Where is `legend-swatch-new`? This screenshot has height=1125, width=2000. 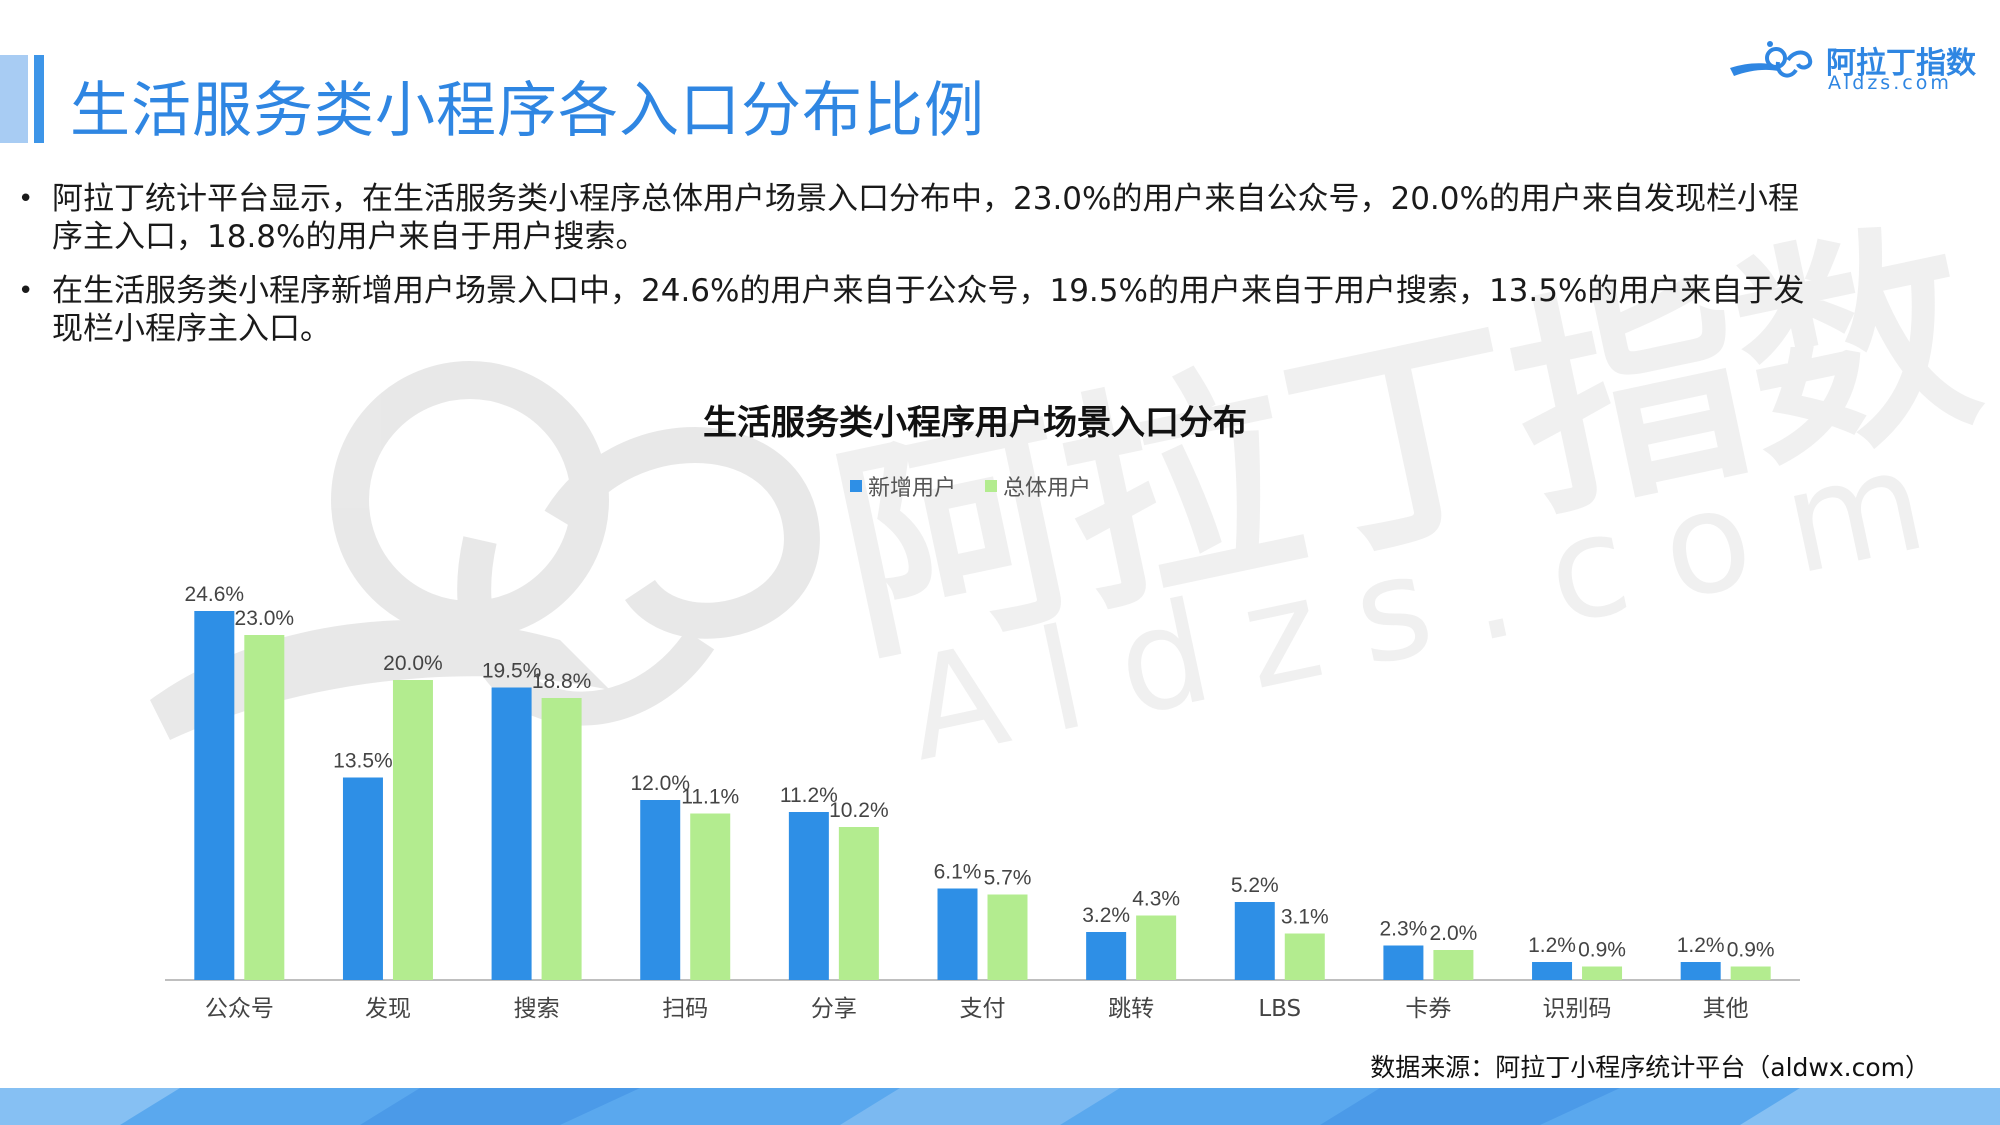
legend-swatch-new is located at coordinates (856, 486).